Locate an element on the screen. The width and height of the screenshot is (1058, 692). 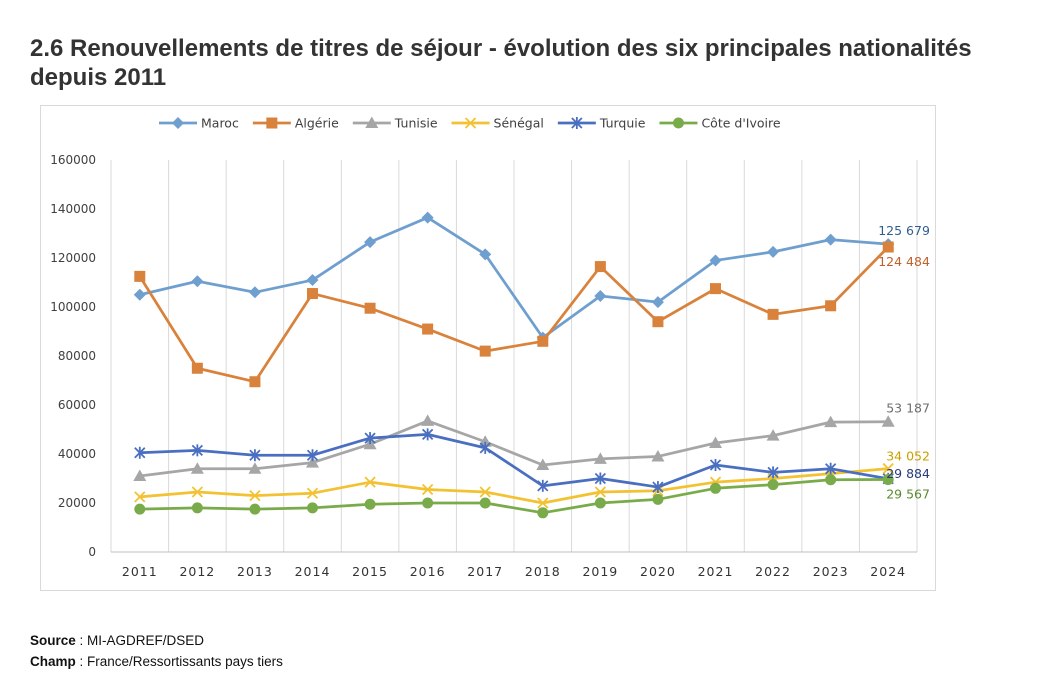
y-tick-label: 120000 is located at coordinates (73, 258).